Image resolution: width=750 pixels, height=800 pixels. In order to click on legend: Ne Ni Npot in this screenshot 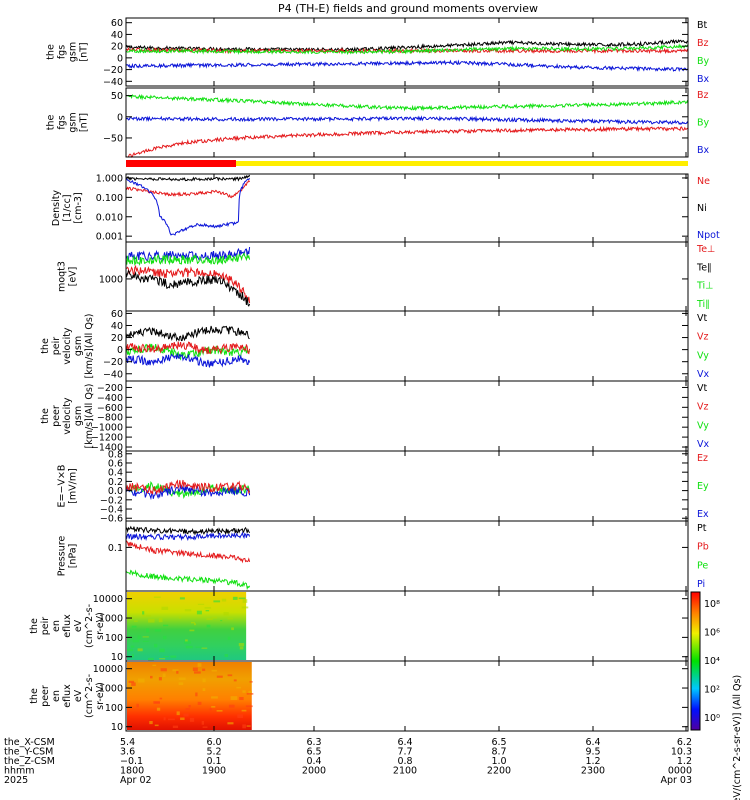, I will do `click(708, 208)`.